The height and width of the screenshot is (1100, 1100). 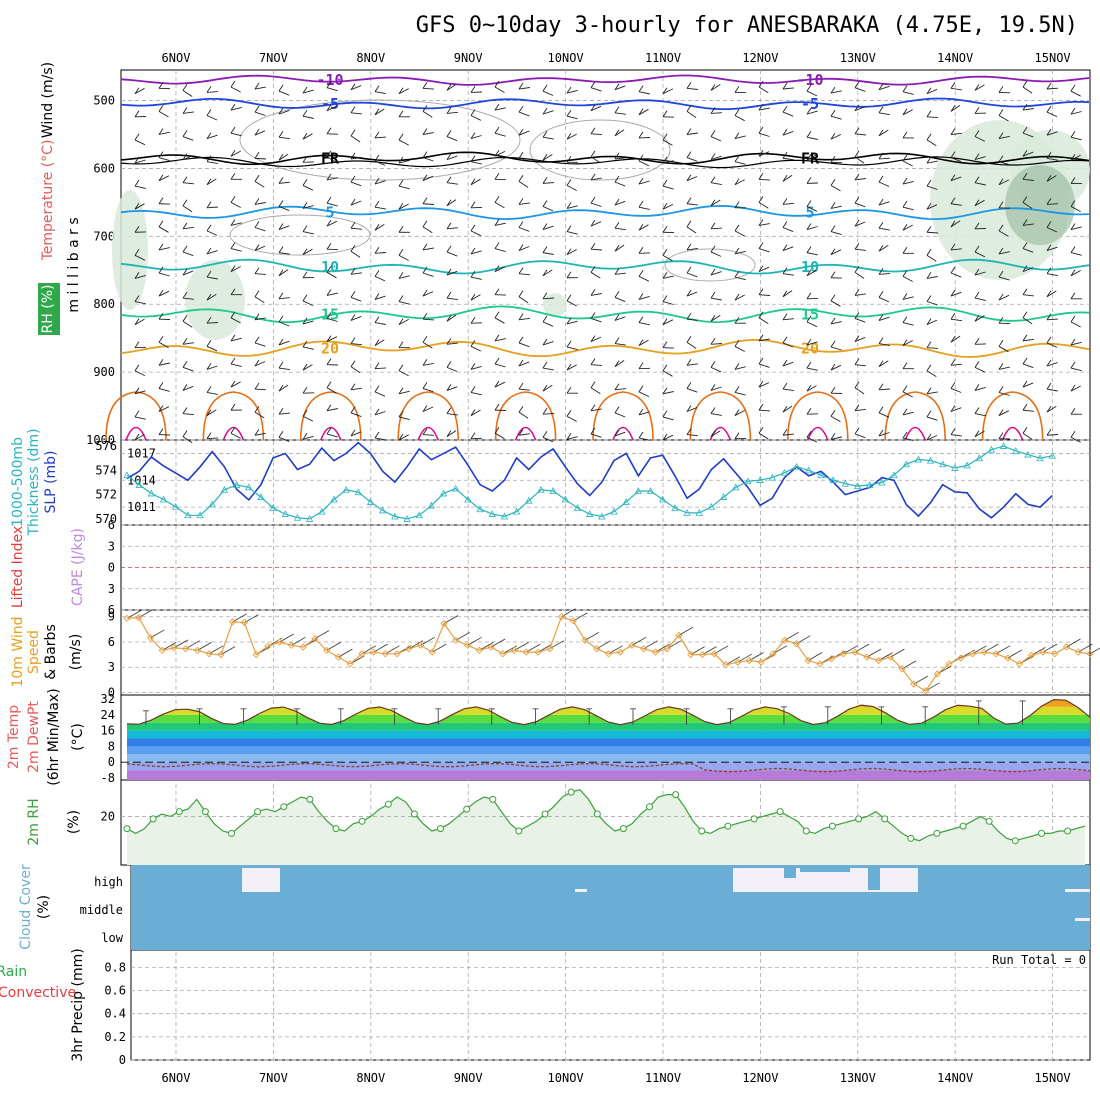 I want to click on rh-marker, so click(x=623, y=829).